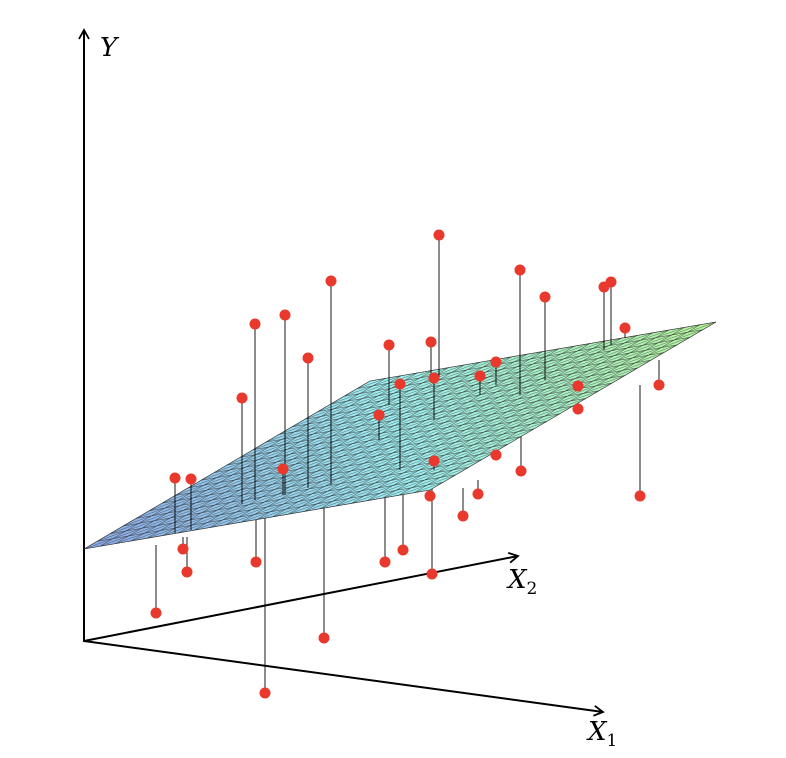 This screenshot has height=758, width=786. I want to click on x1-axis-label: X1, so click(601, 734).